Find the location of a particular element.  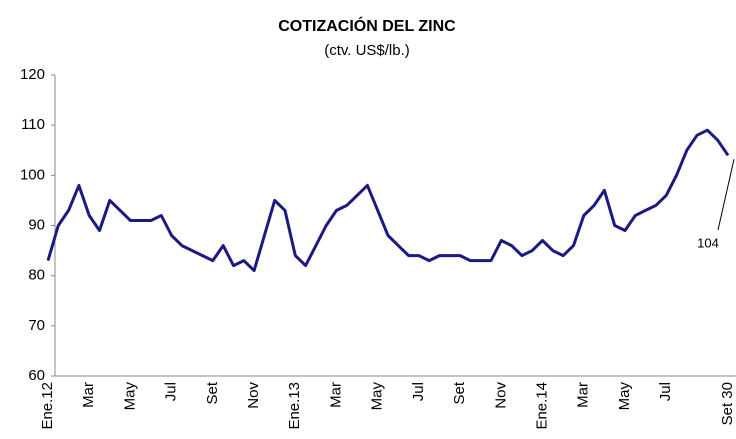

chart-subtitle: (ctv. US$/lb.) is located at coordinates (367, 50).